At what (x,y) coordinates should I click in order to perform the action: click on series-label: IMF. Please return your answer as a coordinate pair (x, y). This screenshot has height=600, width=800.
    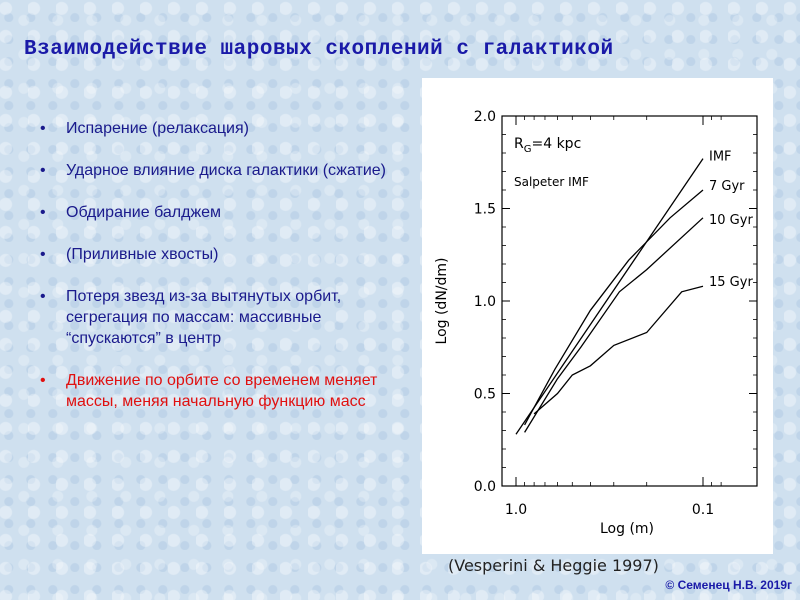
    Looking at the image, I should click on (720, 157).